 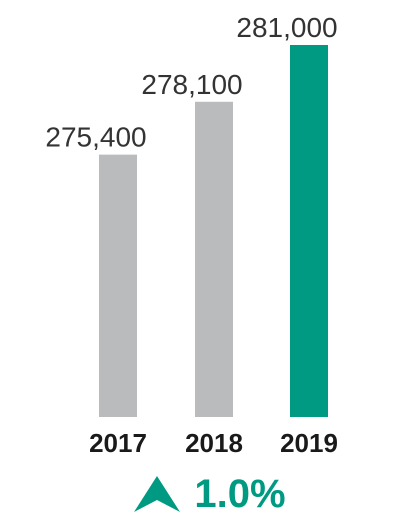 I want to click on bar-2017, so click(x=118, y=286).